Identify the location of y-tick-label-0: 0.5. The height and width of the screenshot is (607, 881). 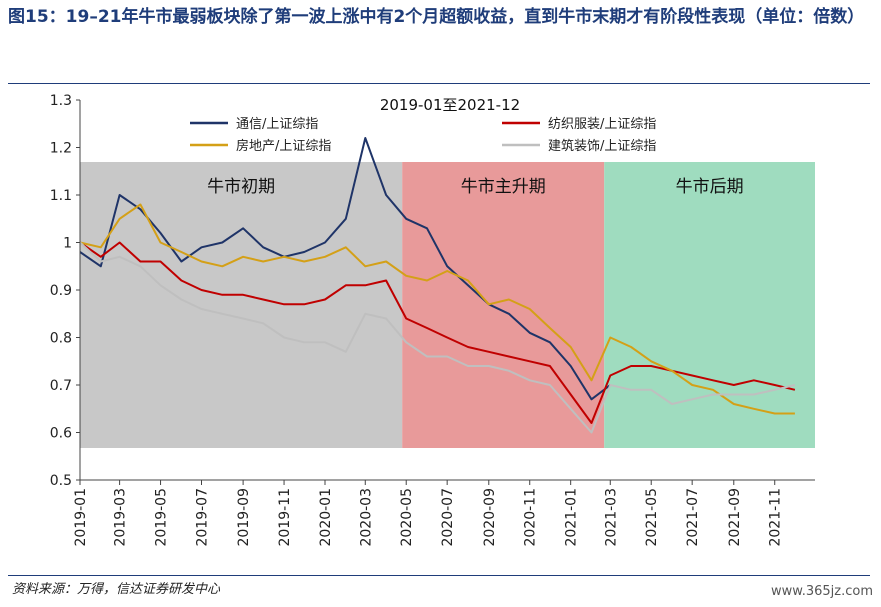
(61, 481).